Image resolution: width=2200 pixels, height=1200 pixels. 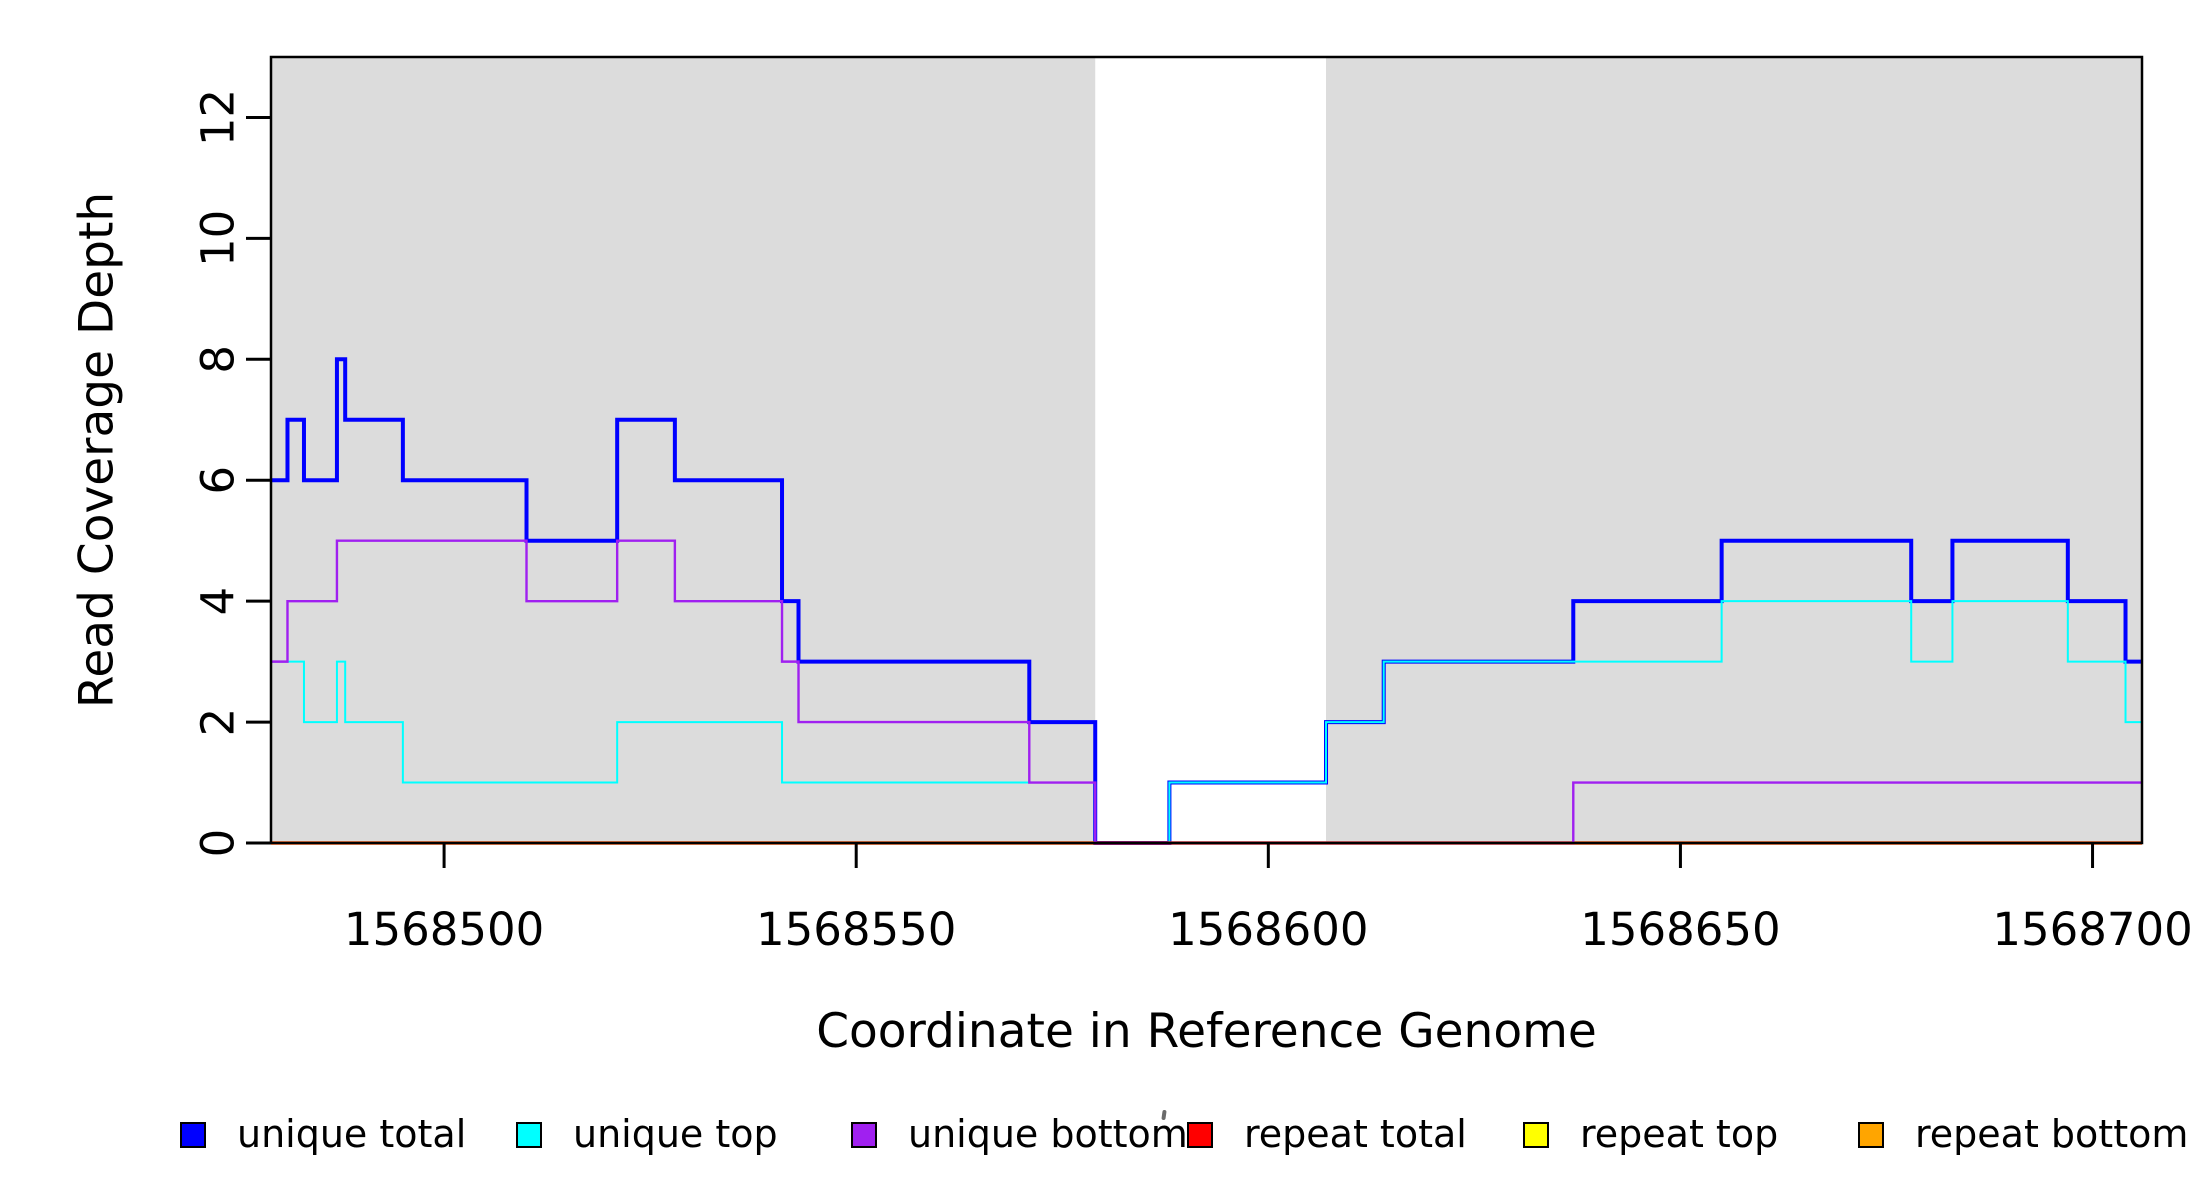 What do you see at coordinates (444, 929) in the screenshot?
I see `x-tick-label: 1568500` at bounding box center [444, 929].